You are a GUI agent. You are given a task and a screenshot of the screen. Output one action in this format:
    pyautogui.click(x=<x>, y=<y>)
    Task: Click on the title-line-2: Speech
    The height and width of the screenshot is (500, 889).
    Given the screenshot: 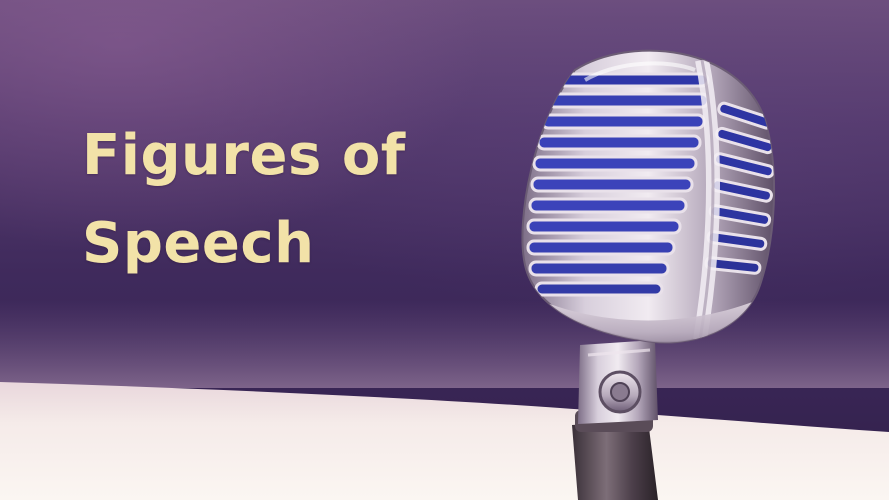 What is the action you would take?
    pyautogui.click(x=198, y=243)
    